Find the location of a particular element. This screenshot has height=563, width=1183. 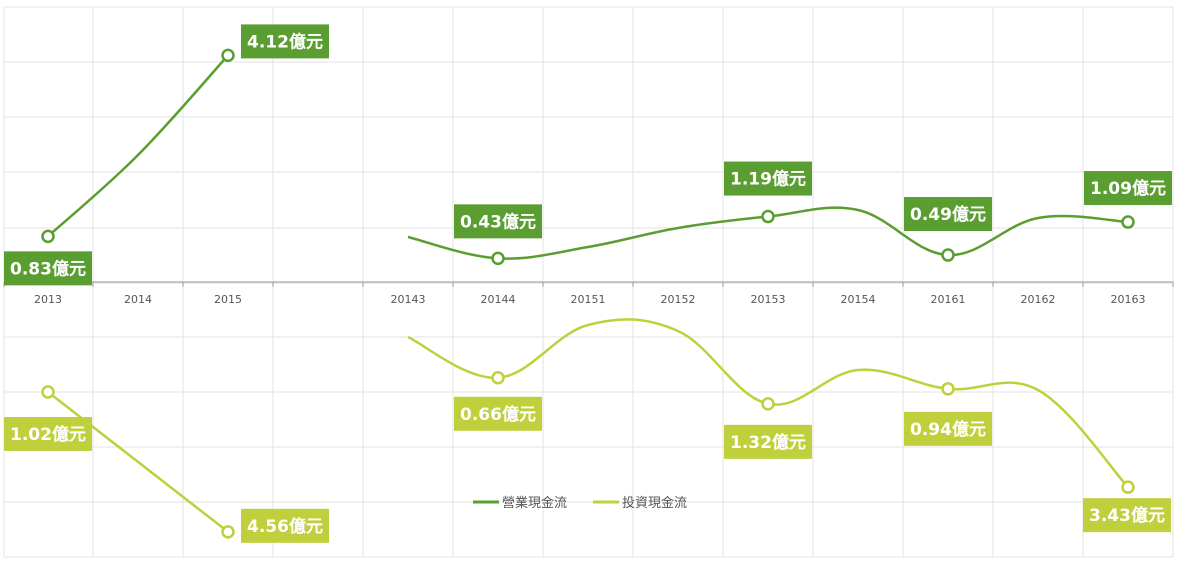

data-label: 0.94億元 is located at coordinates (948, 429).